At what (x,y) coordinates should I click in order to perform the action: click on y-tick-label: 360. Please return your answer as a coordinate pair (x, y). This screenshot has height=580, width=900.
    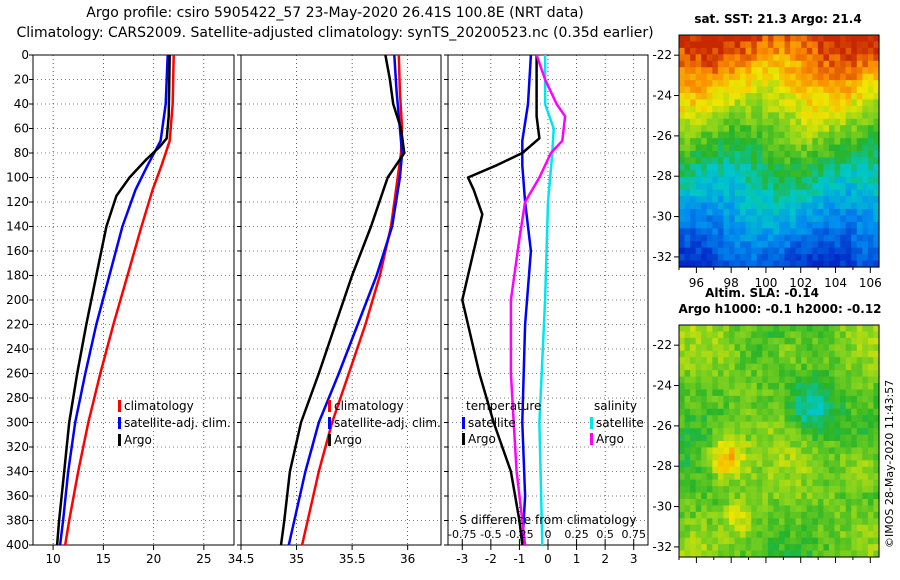
    Looking at the image, I should click on (17, 496).